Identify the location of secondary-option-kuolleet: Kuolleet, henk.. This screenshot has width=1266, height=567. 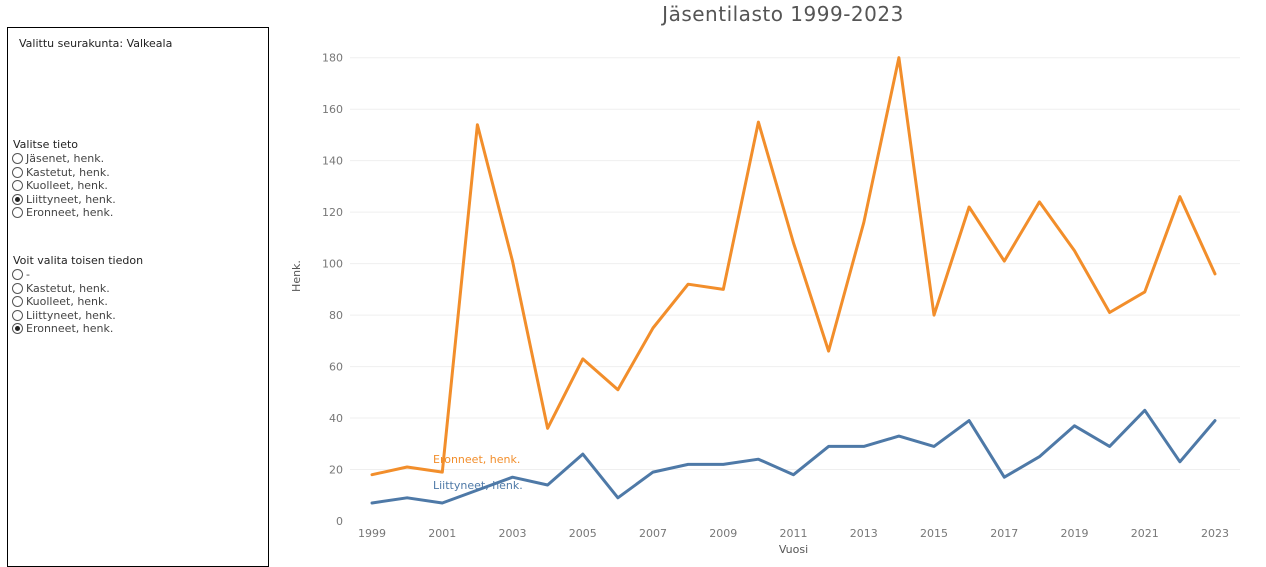
(77, 302).